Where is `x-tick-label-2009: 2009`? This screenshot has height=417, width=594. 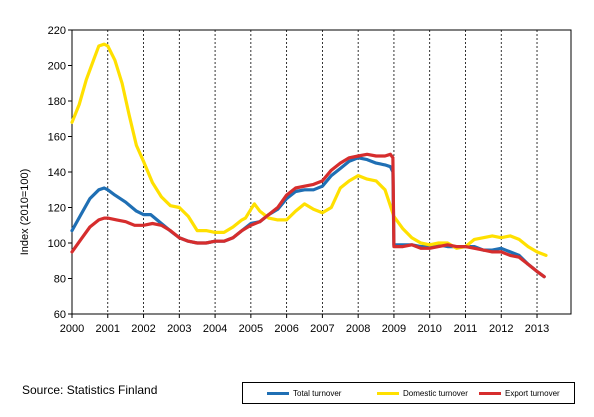
x-tick-label-2009: 2009 is located at coordinates (394, 329).